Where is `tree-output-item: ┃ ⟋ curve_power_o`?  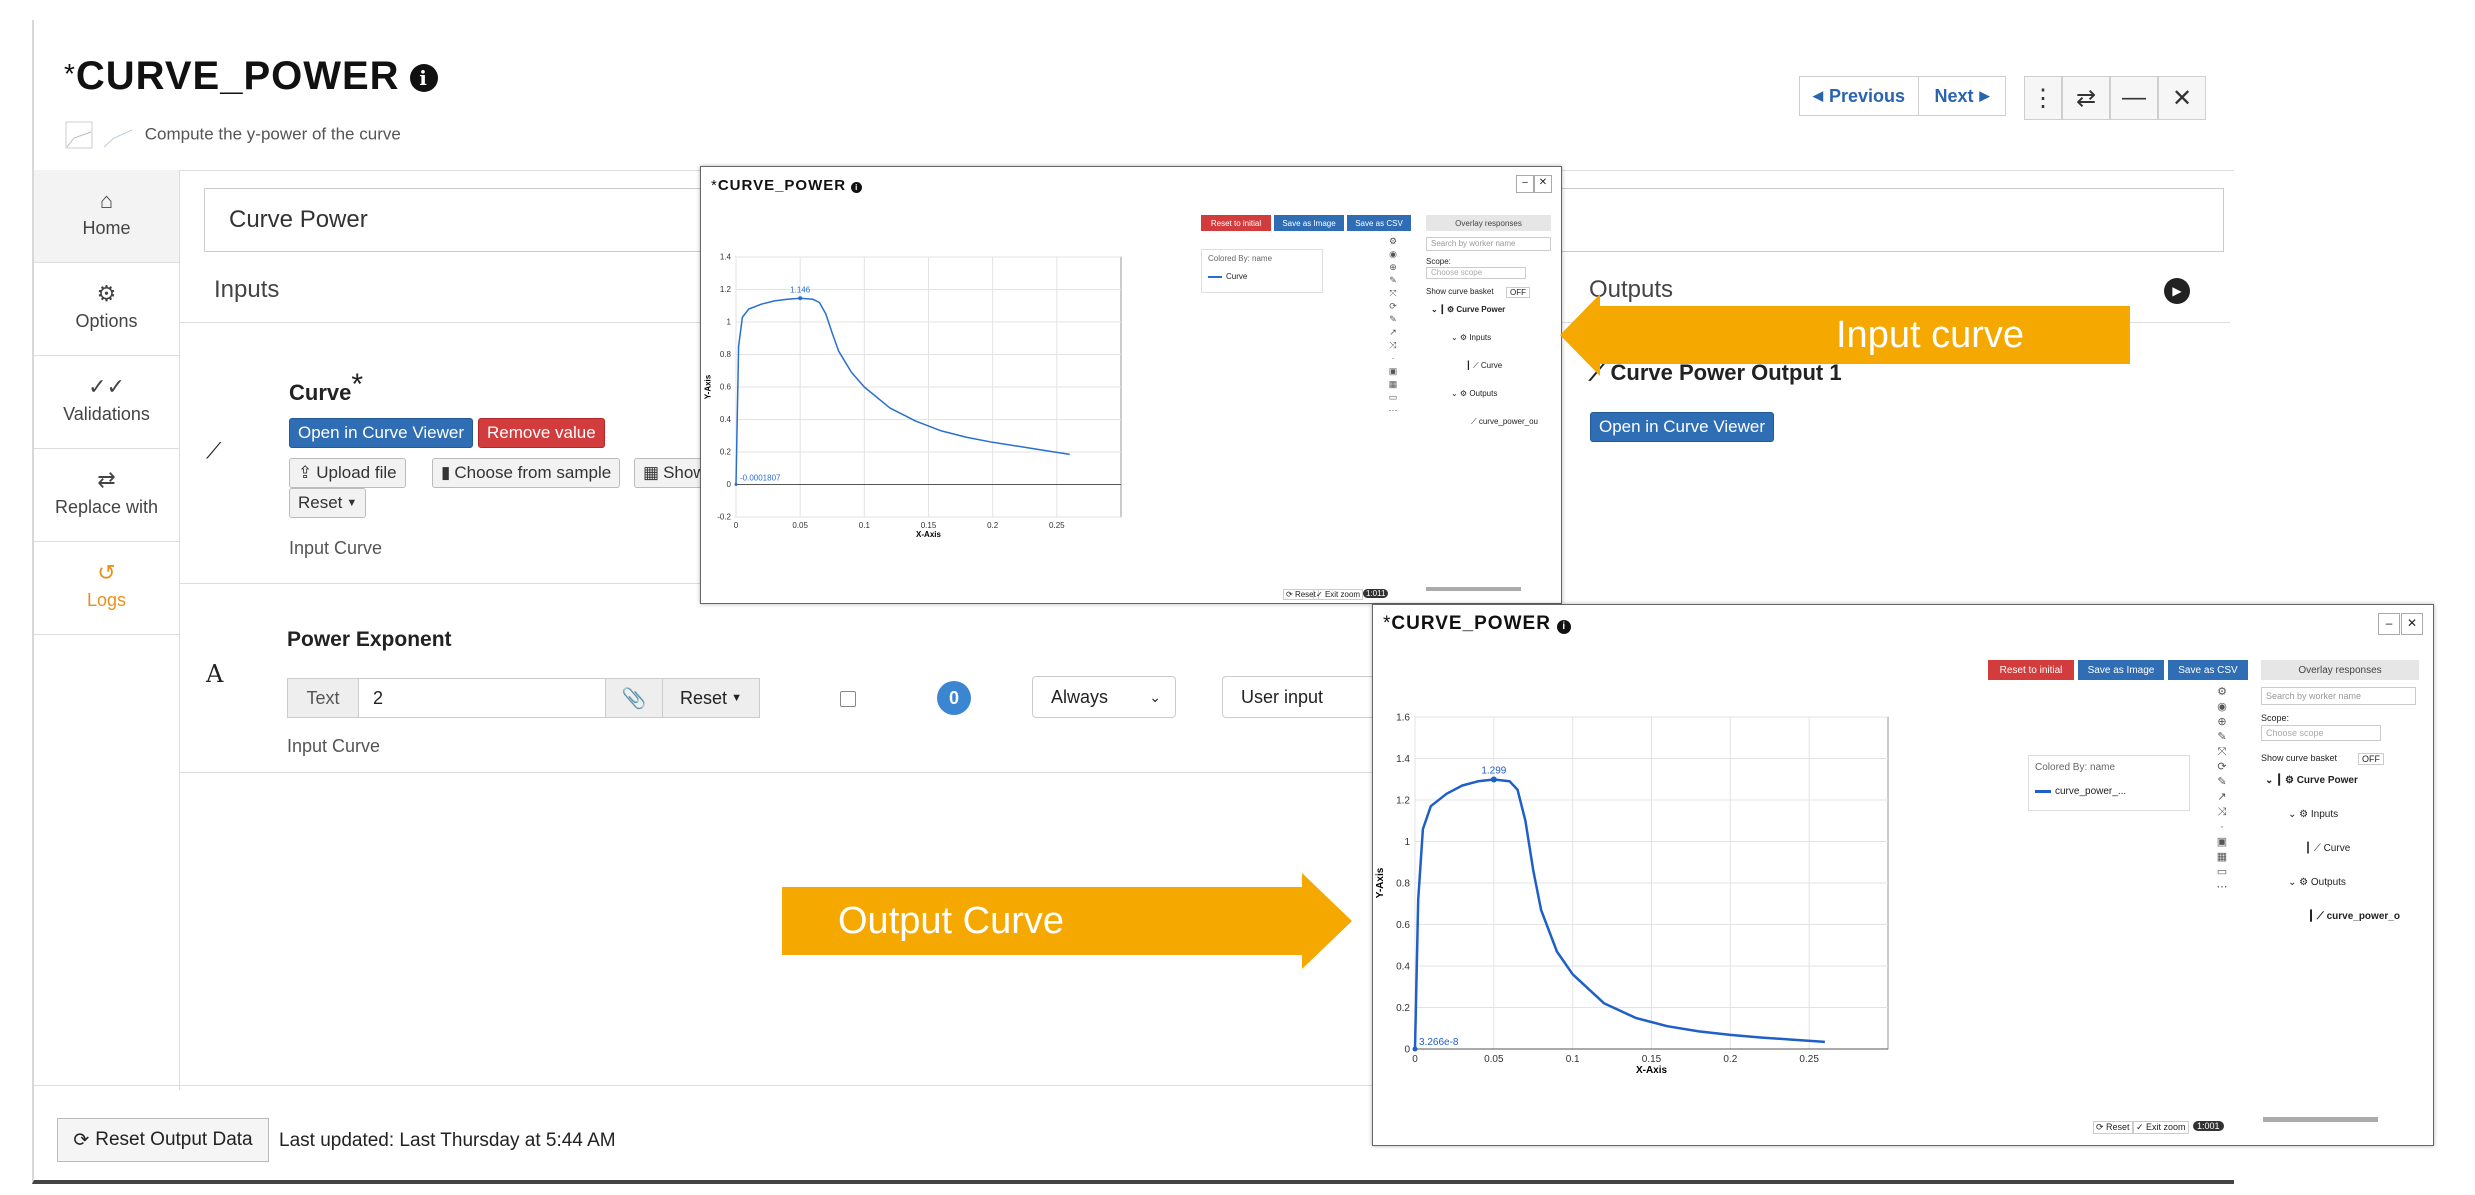
tree-output-item: ┃ ⟋ curve_power_o is located at coordinates (2354, 916).